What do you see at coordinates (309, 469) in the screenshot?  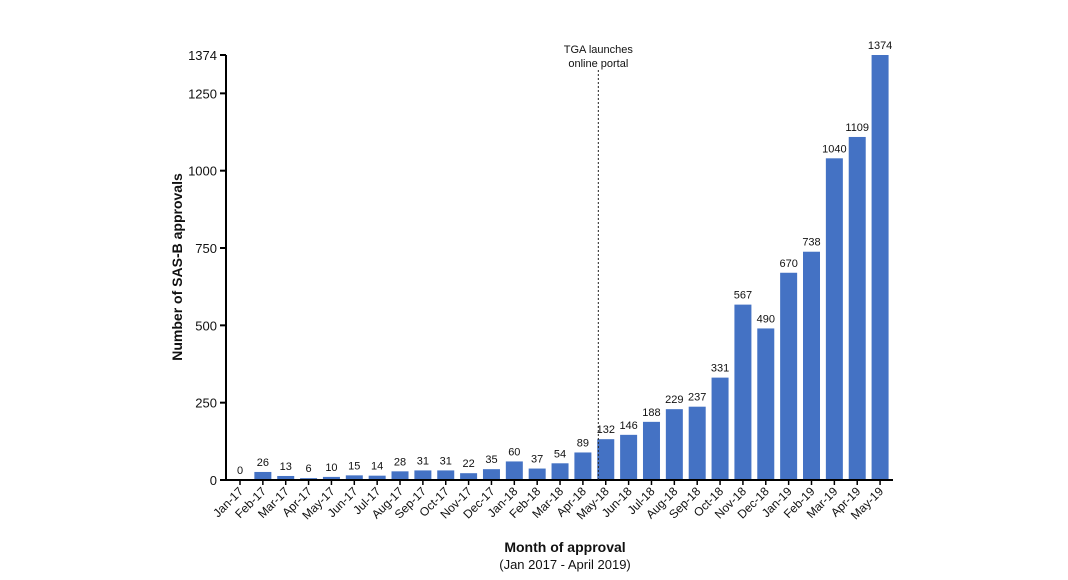 I see `data-label: 6` at bounding box center [309, 469].